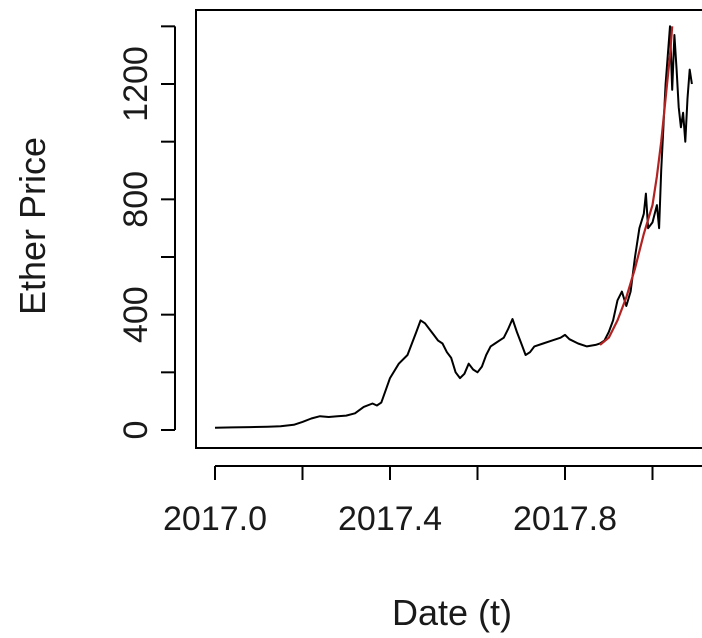 The height and width of the screenshot is (638, 702). I want to click on y-tick-label: 800, so click(136, 199).